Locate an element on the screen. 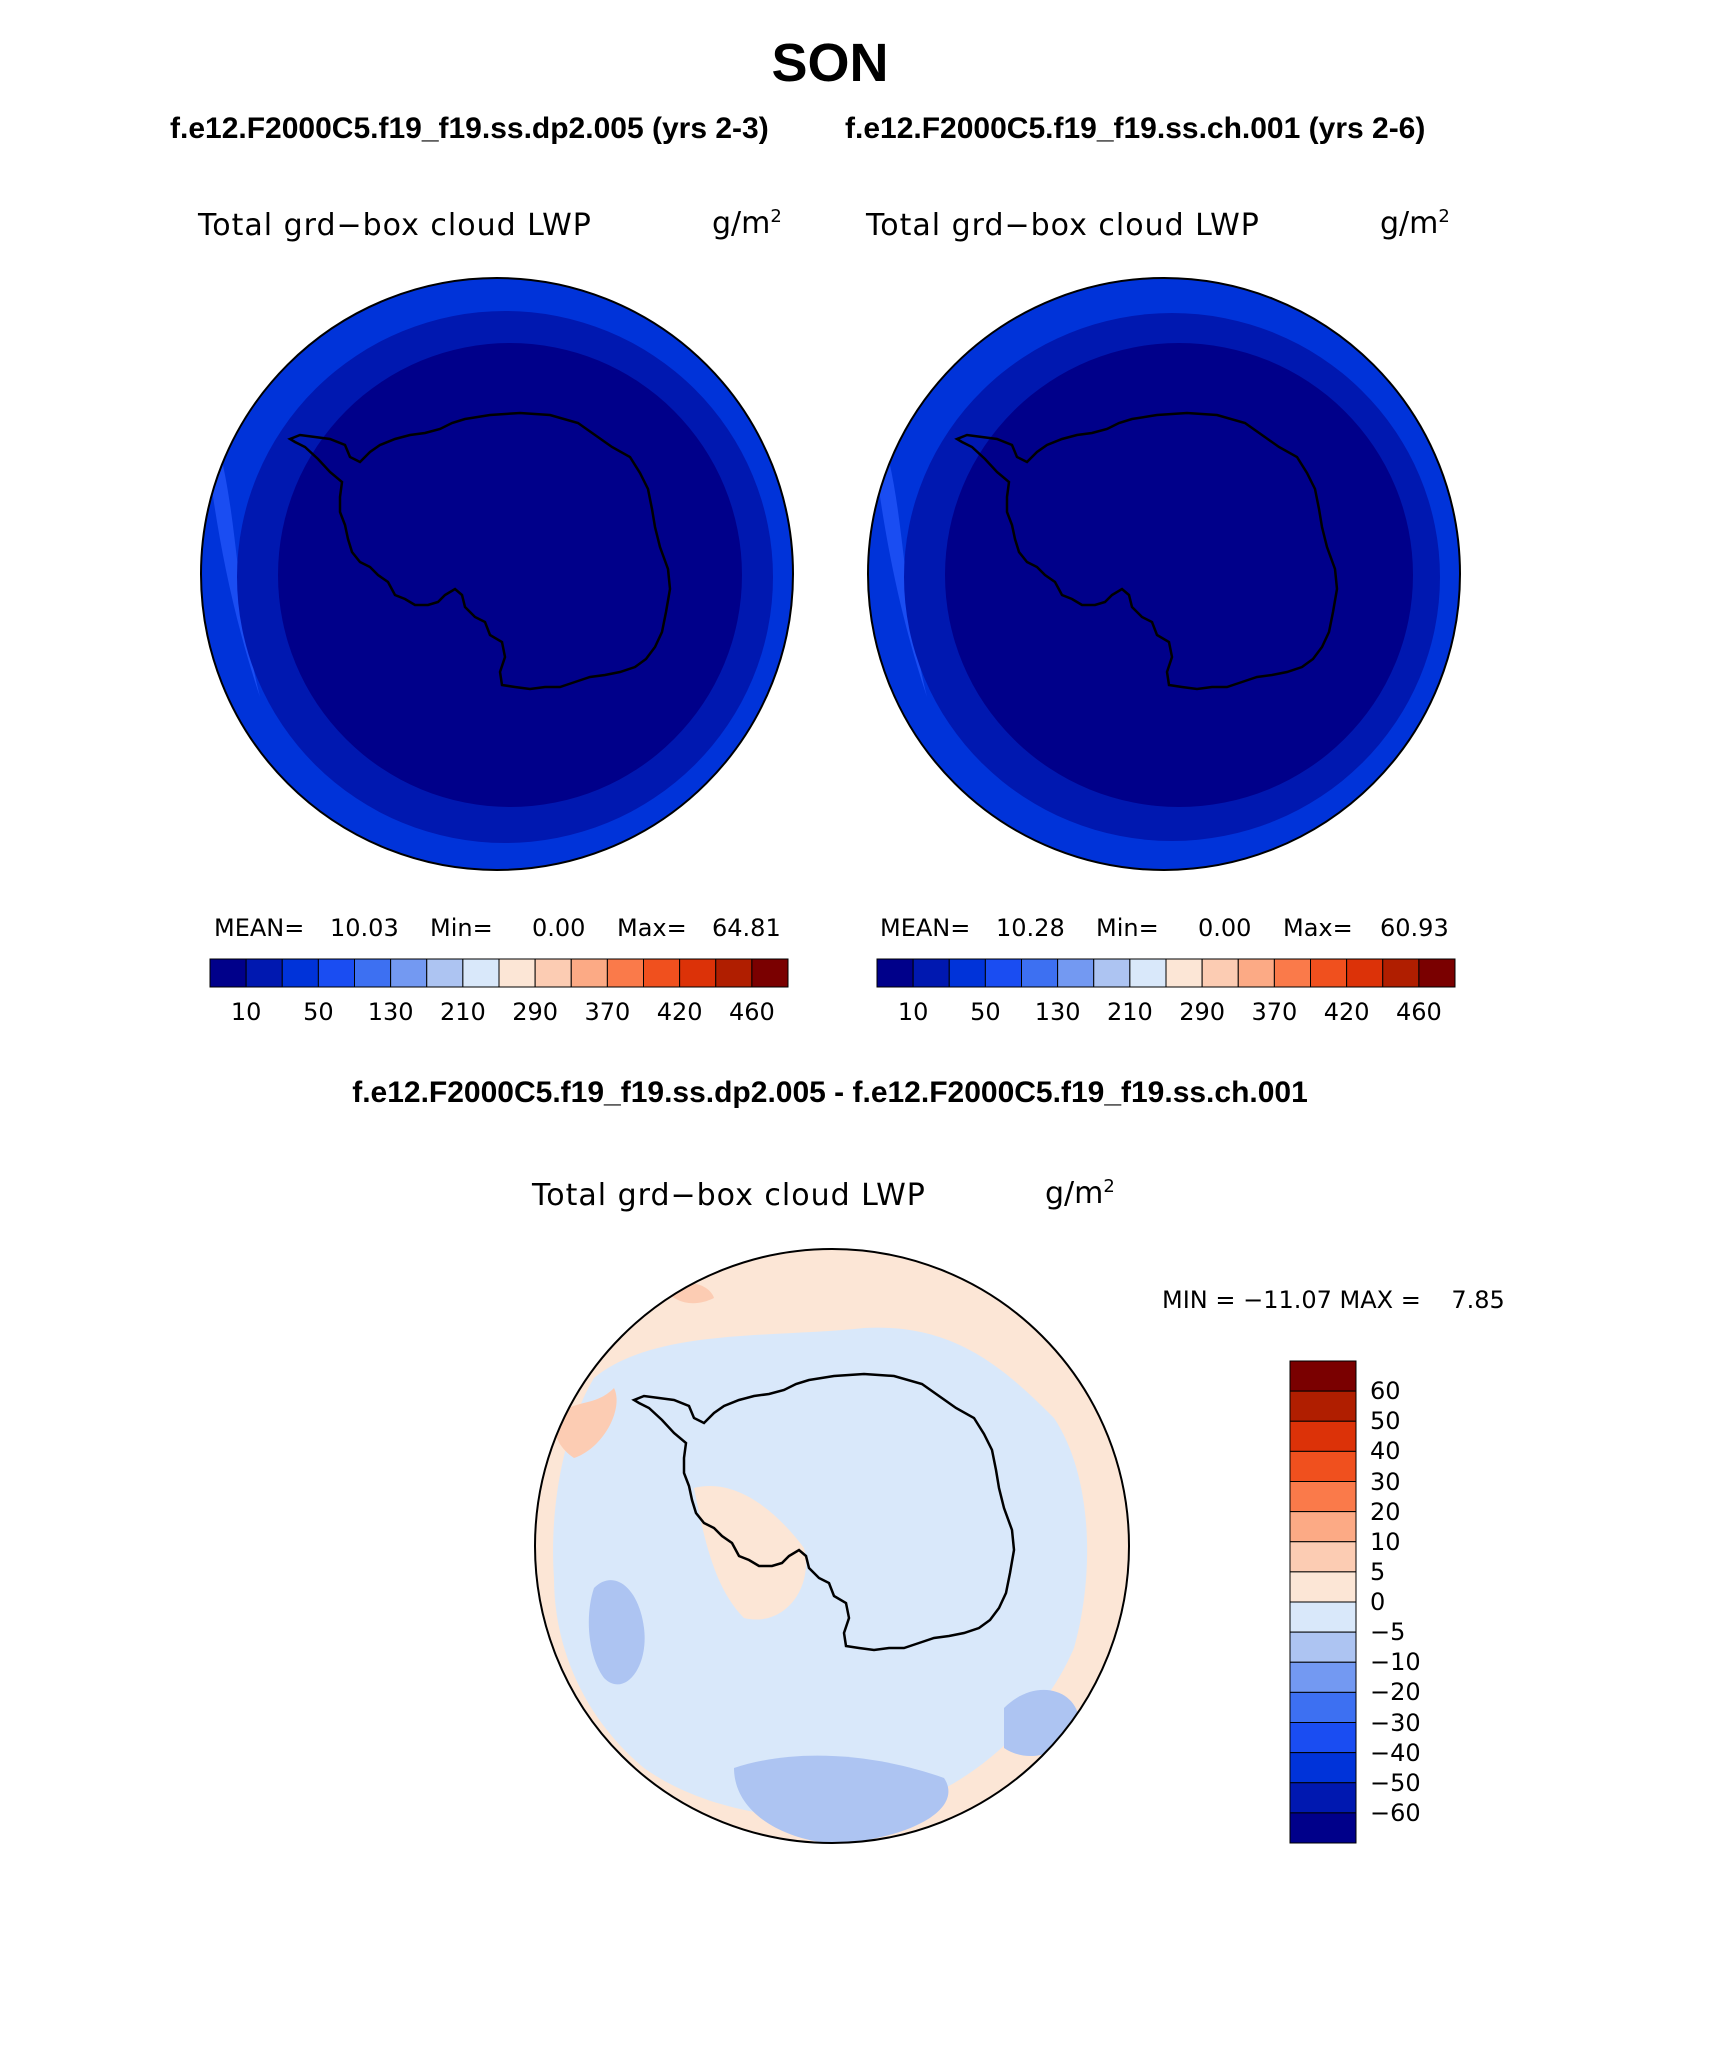 The width and height of the screenshot is (1710, 2061). right-colorbar-labels: 10 50 130 210 290 370 420 460 is located at coordinates (1166, 1013).